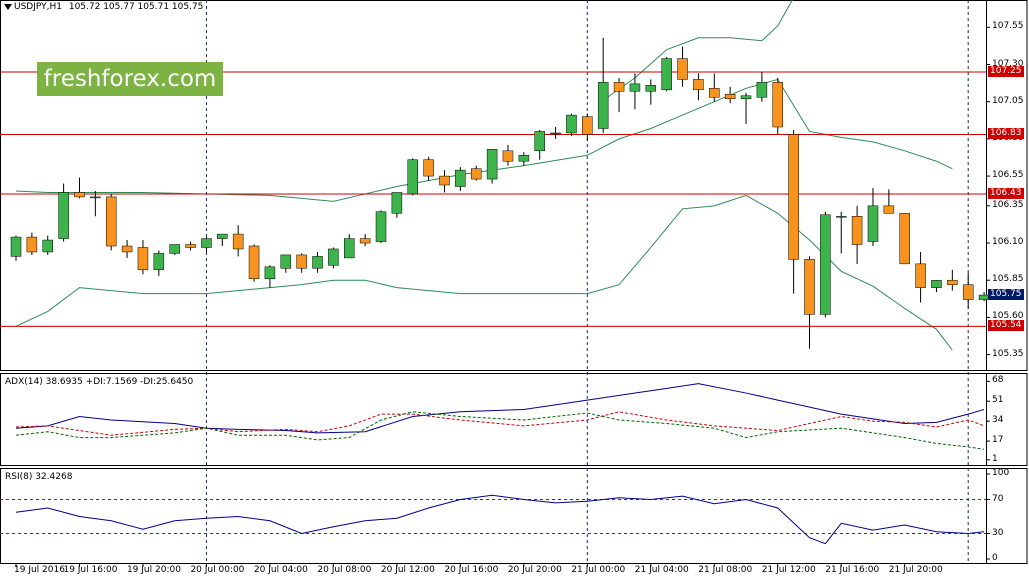 Image resolution: width=1029 pixels, height=579 pixels. Describe the element at coordinates (1006, 71) in the screenshot. I see `level-price-tag: 107.25` at that location.